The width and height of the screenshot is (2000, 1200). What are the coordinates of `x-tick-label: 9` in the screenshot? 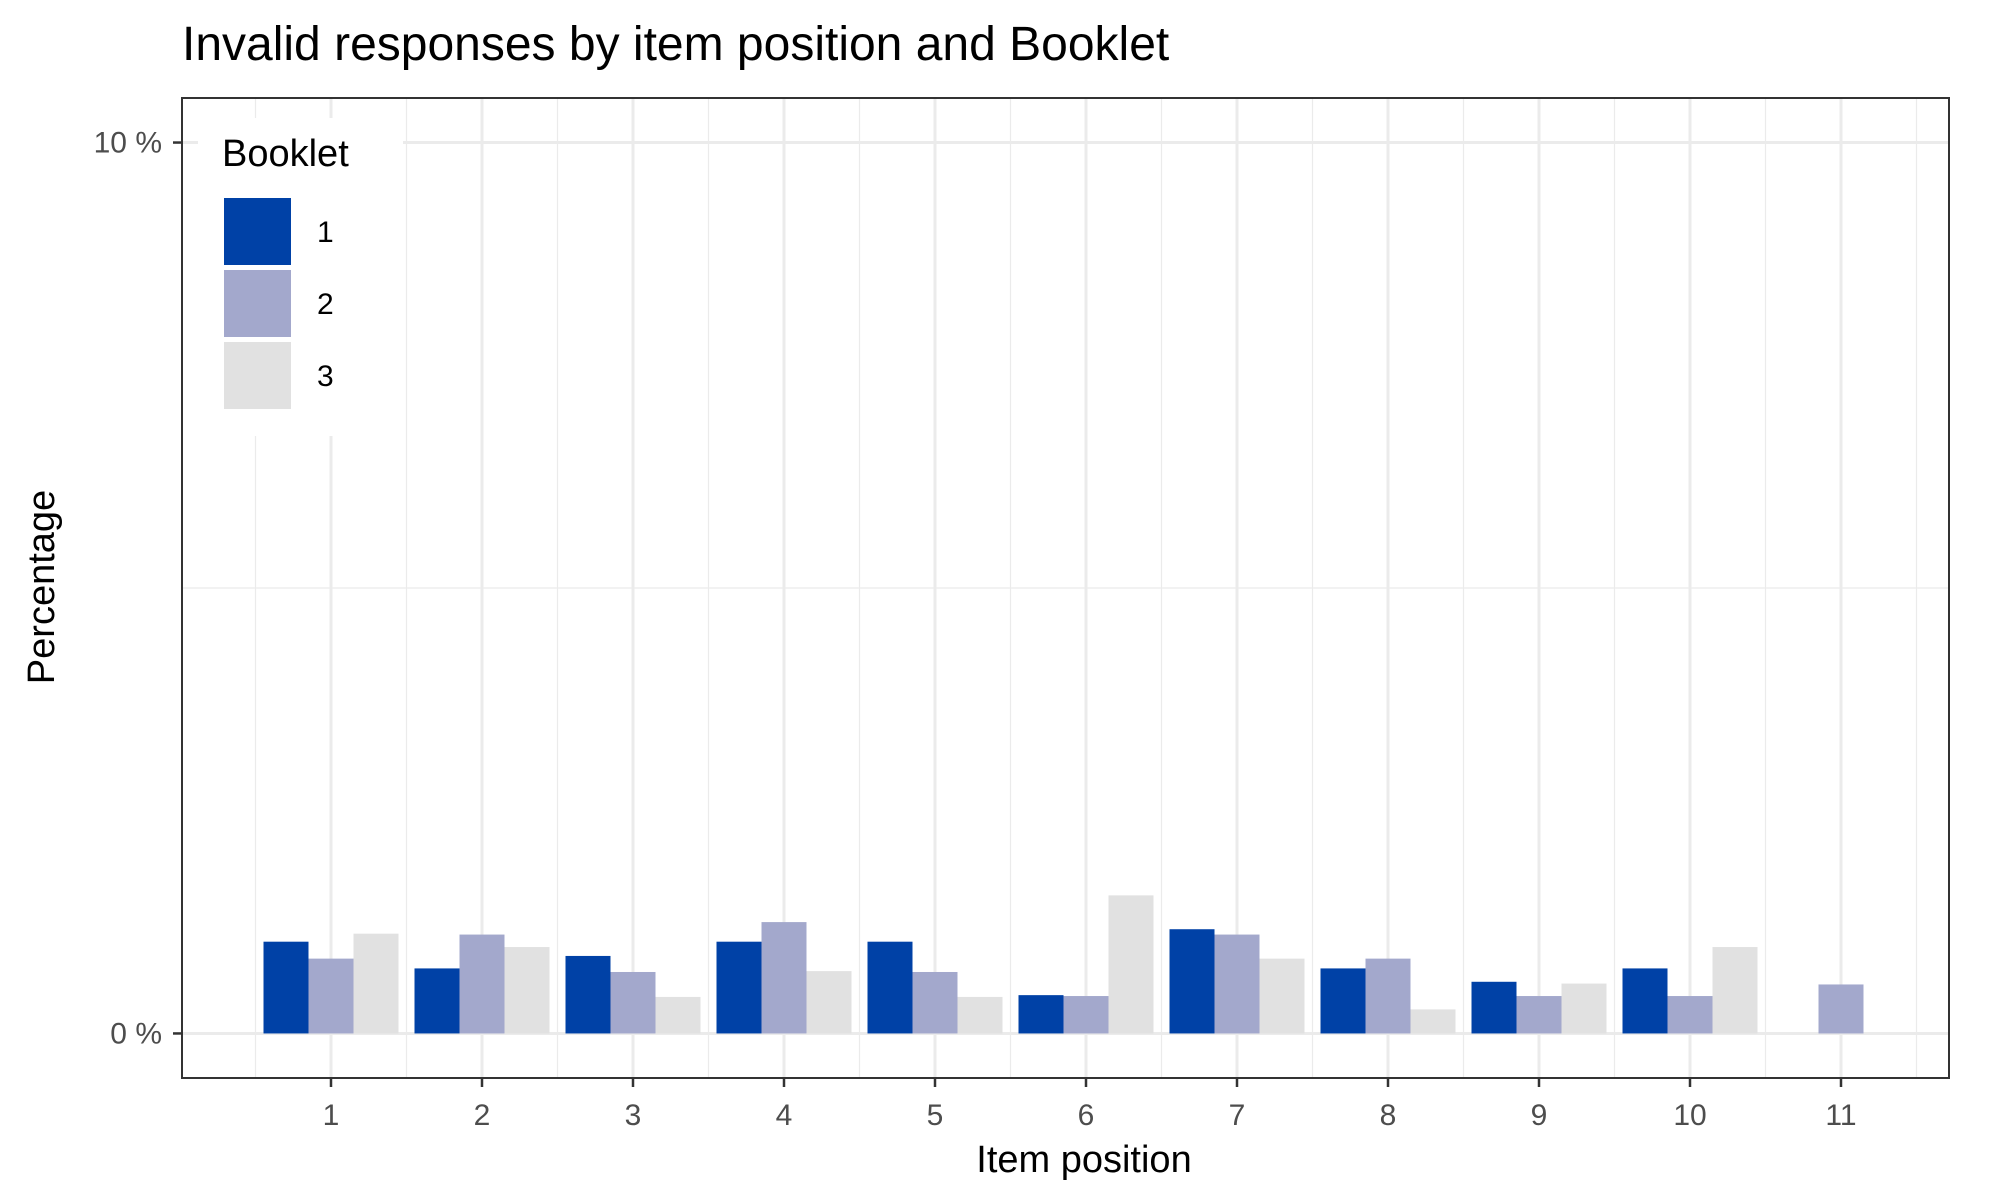 It's located at (1539, 1115).